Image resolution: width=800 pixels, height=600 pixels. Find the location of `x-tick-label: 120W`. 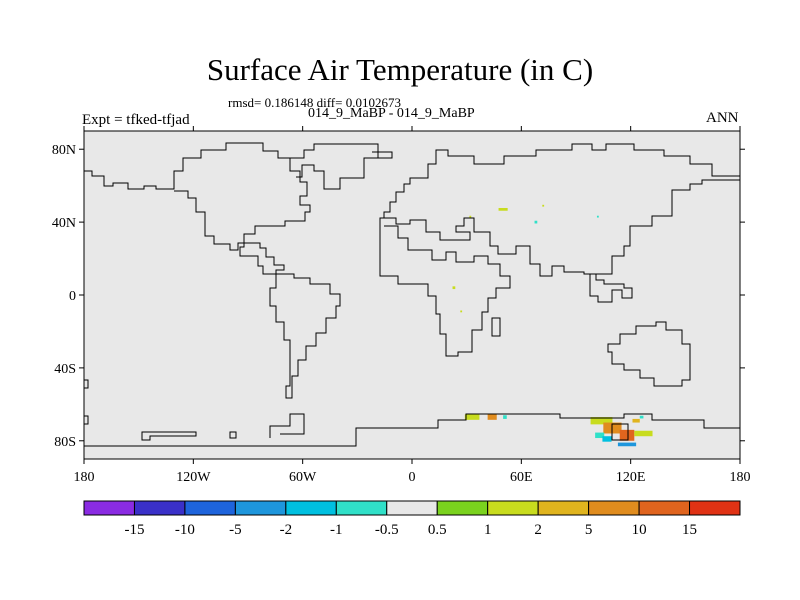

x-tick-label: 120W is located at coordinates (193, 477).